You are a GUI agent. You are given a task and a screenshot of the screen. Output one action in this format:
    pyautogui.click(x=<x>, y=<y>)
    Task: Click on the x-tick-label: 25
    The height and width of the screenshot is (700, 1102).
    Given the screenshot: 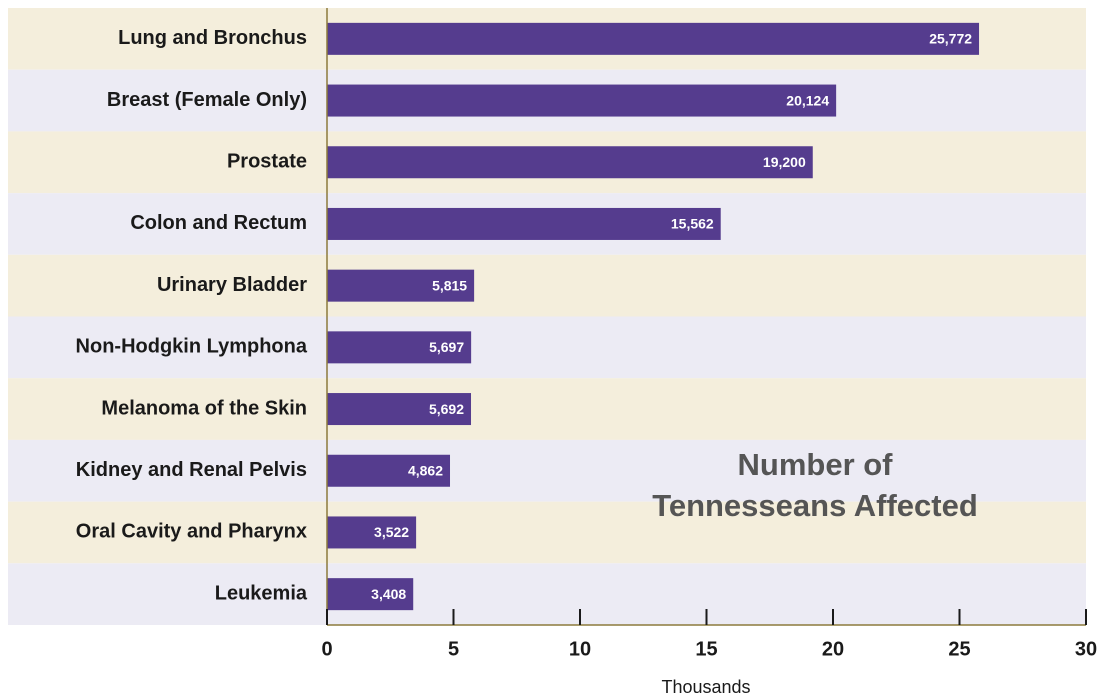 What is the action you would take?
    pyautogui.click(x=959, y=649)
    